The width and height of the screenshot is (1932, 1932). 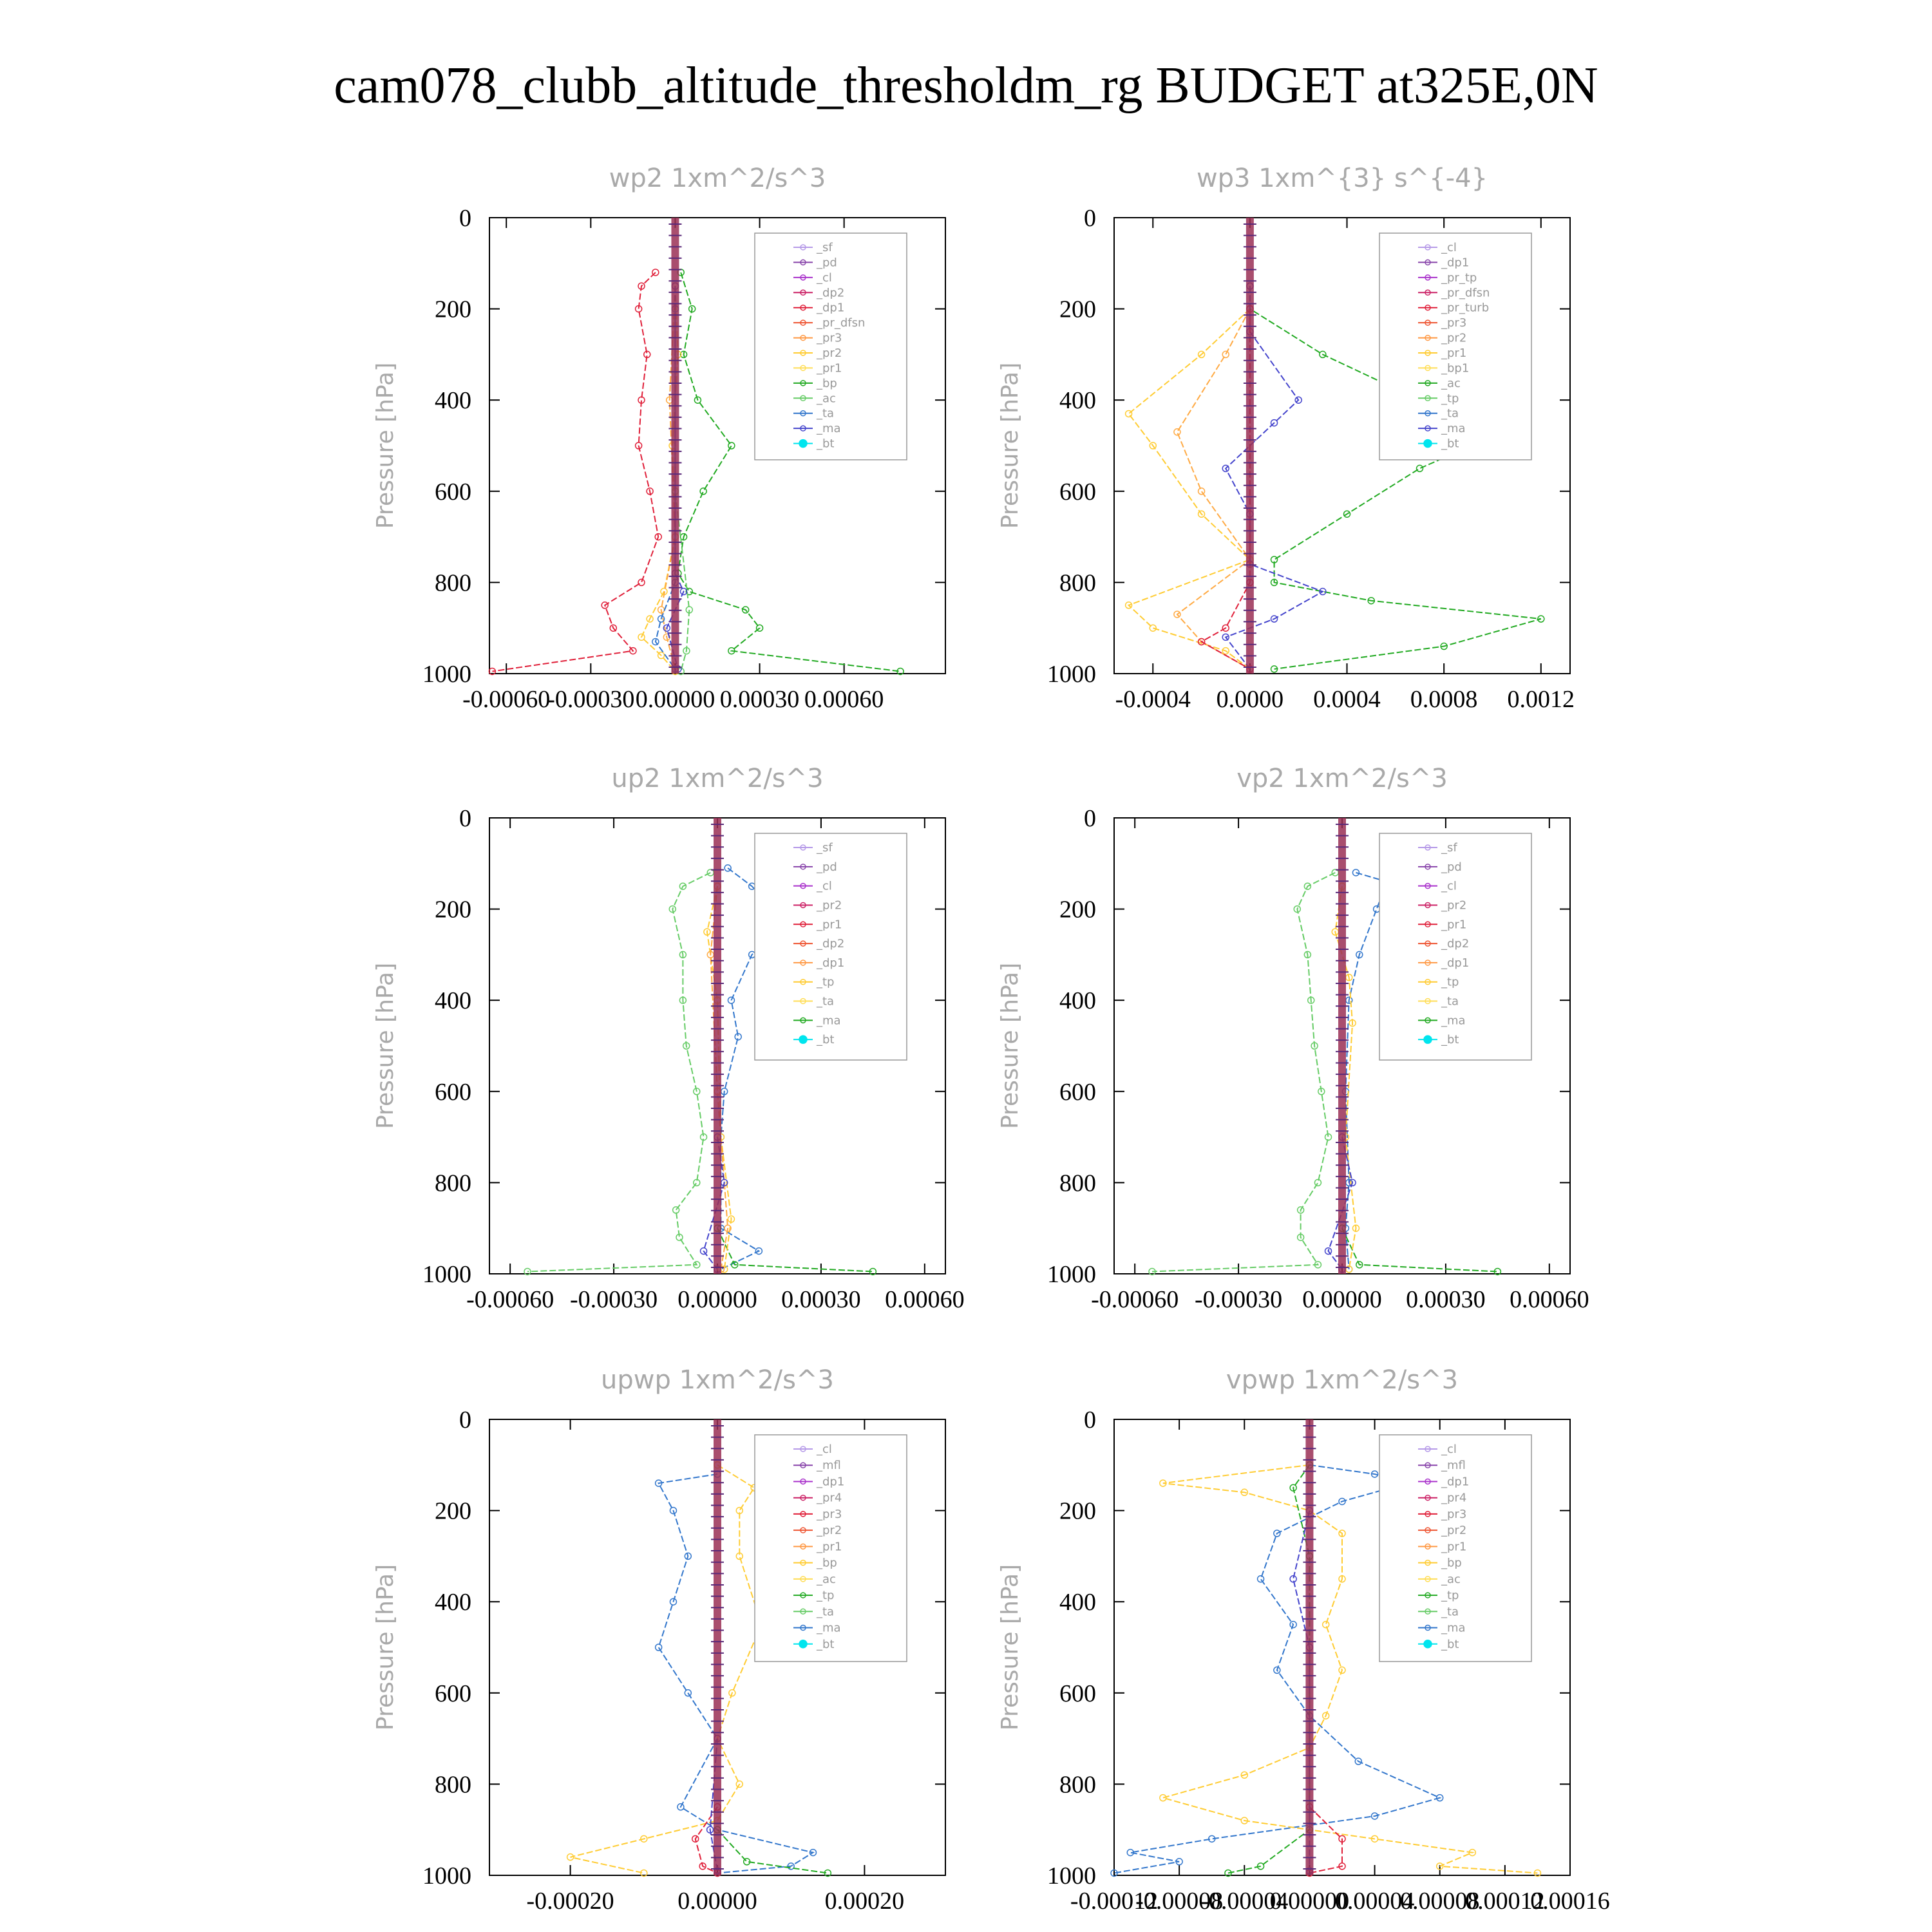 What do you see at coordinates (506, 699) in the screenshot?
I see `x-tick-label: -0.00060` at bounding box center [506, 699].